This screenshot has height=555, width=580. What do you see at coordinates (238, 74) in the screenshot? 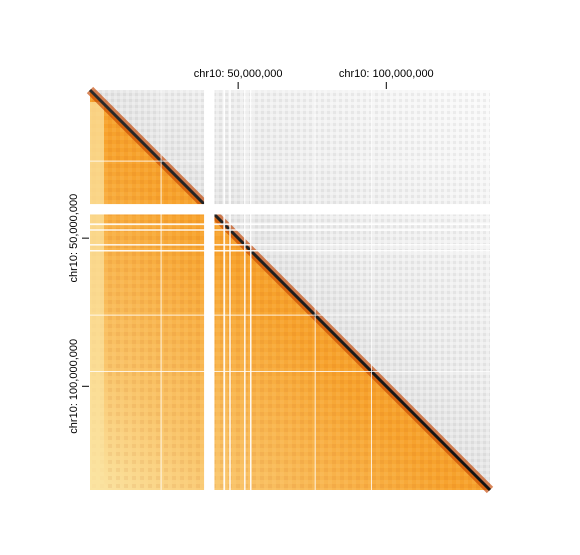
I see `x-axis-tick-label: chr10: 50,000,000` at bounding box center [238, 74].